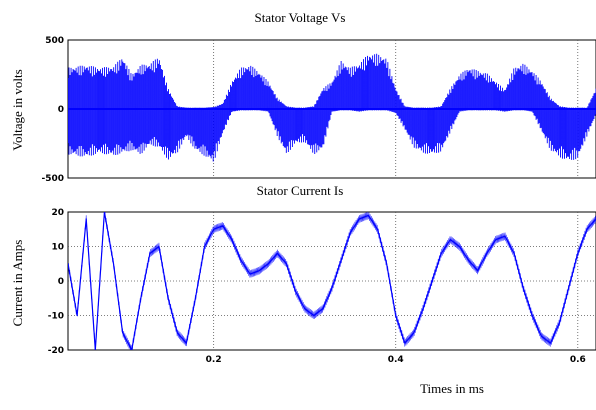 The image size is (596, 410). Describe the element at coordinates (54, 41) in the screenshot. I see `y-tick-label: 500` at that location.